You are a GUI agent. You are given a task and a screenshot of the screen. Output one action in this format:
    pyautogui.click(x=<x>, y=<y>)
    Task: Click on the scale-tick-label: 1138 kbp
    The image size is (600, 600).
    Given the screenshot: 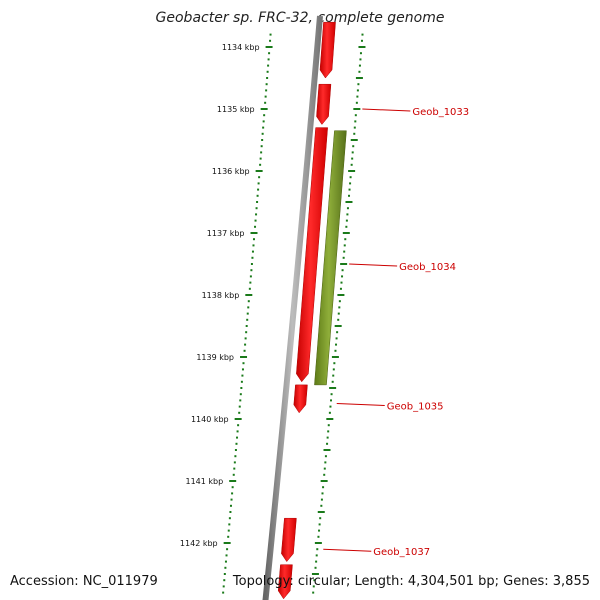 What is the action you would take?
    pyautogui.click(x=221, y=295)
    